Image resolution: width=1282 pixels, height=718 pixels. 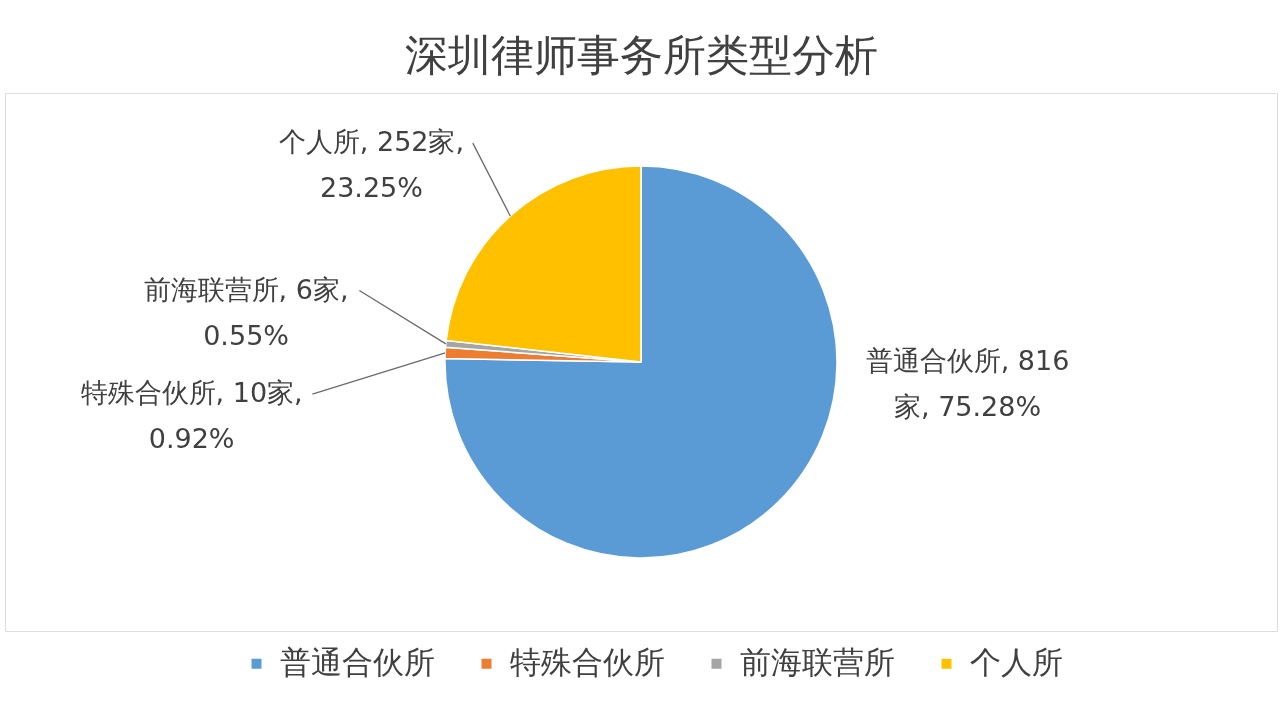 I want to click on data-label: 个人所, 252家, 23.25%, so click(x=371, y=165).